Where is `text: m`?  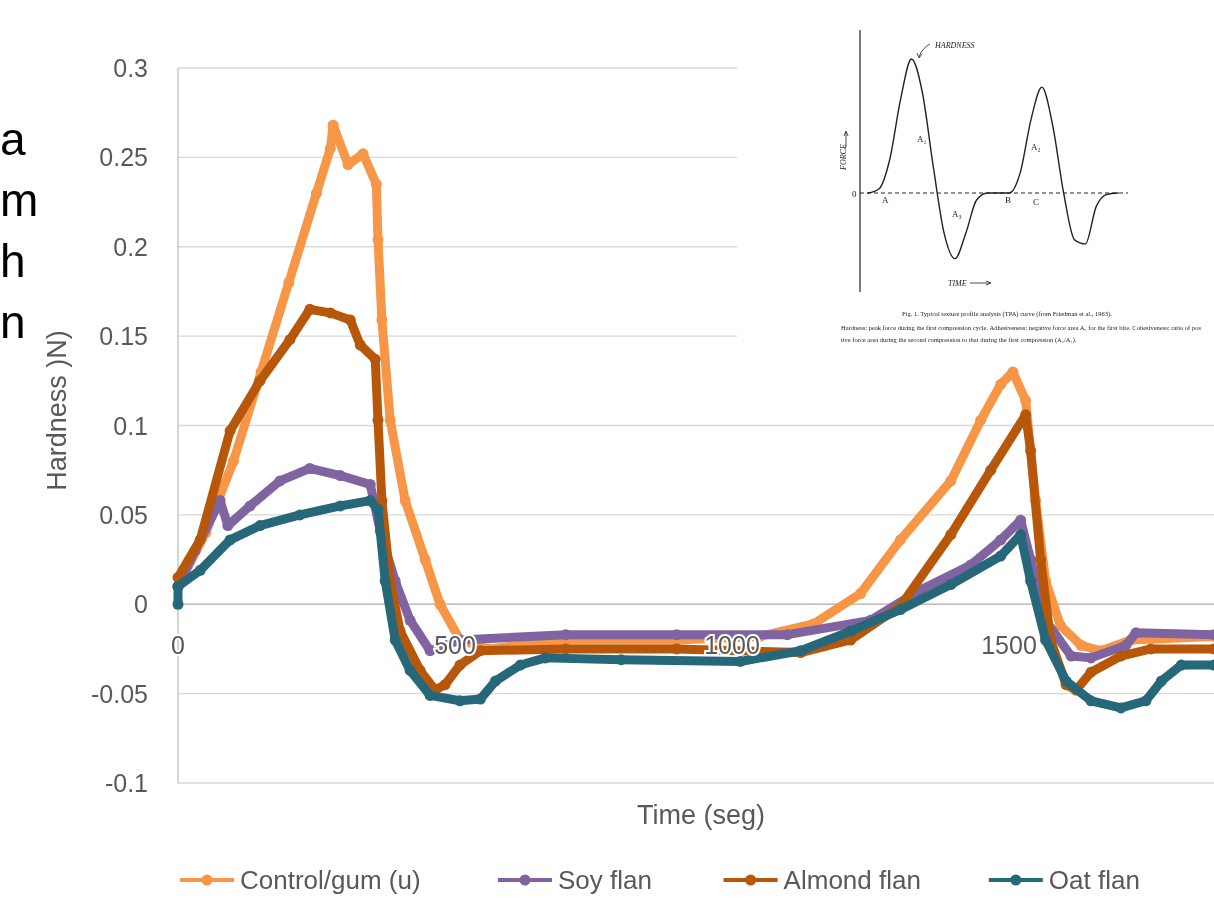 text: m is located at coordinates (19, 200).